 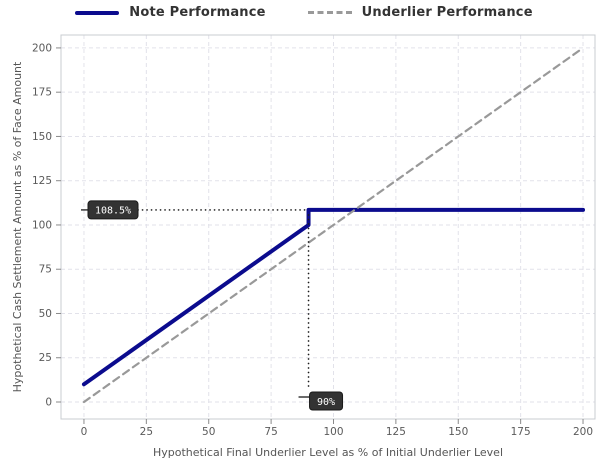 I want to click on underlier-line-swatch-icon, so click(x=329, y=12).